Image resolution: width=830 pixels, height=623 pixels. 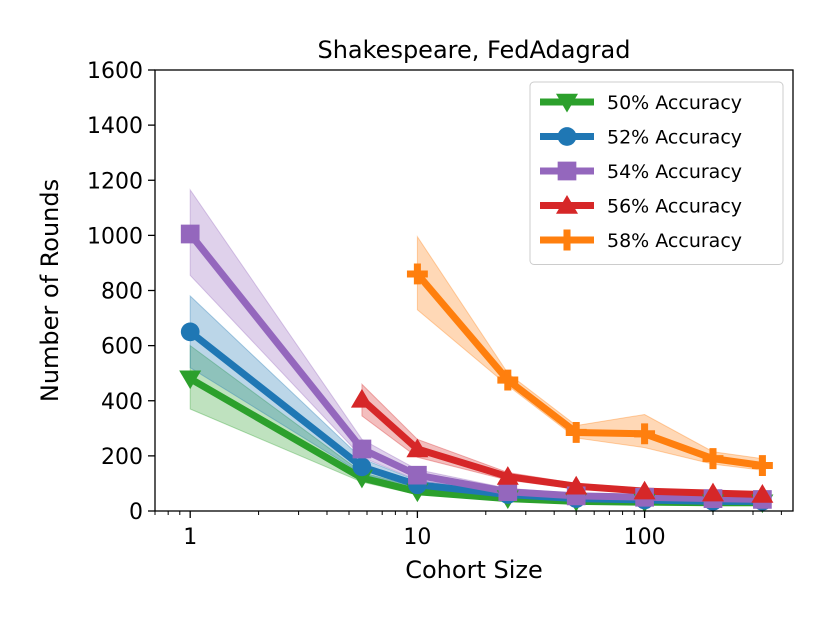 I want to click on y-tick-label: 1400, so click(x=115, y=126).